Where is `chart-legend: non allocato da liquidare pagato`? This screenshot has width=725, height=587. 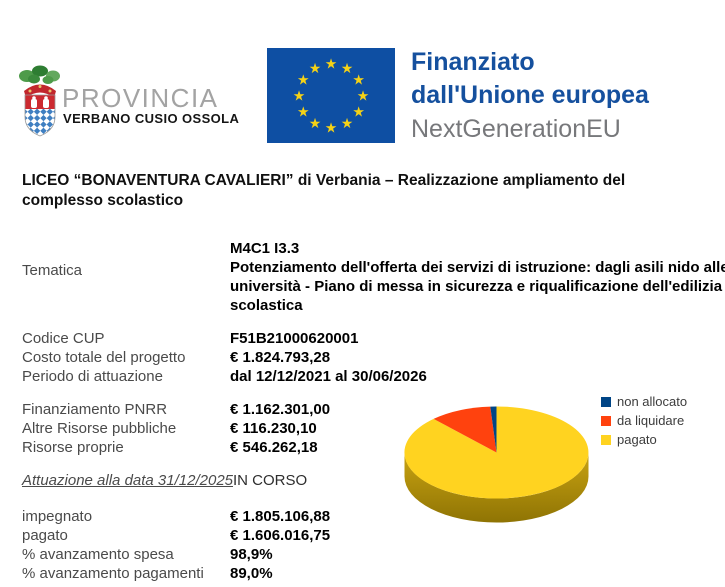
chart-legend: non allocato da liquidare pagato is located at coordinates (644, 423).